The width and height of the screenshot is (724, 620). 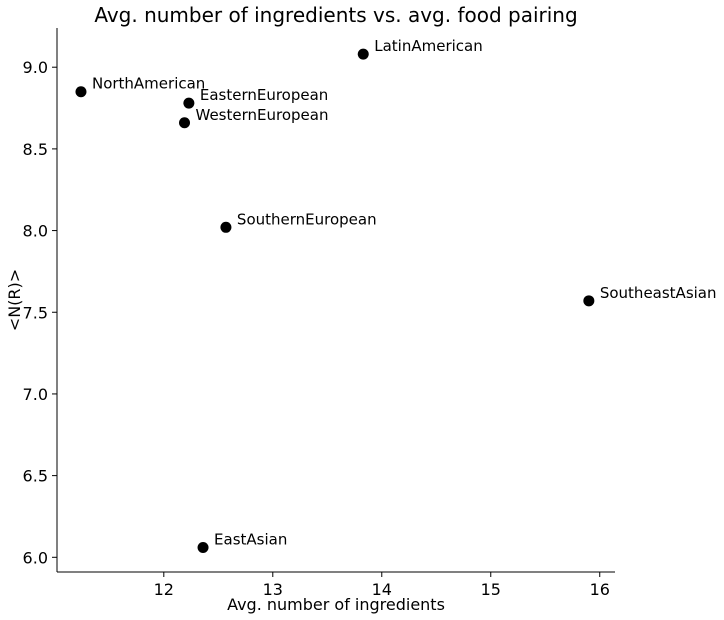 What do you see at coordinates (307, 219) in the screenshot?
I see `point-label: SouthernEuropean` at bounding box center [307, 219].